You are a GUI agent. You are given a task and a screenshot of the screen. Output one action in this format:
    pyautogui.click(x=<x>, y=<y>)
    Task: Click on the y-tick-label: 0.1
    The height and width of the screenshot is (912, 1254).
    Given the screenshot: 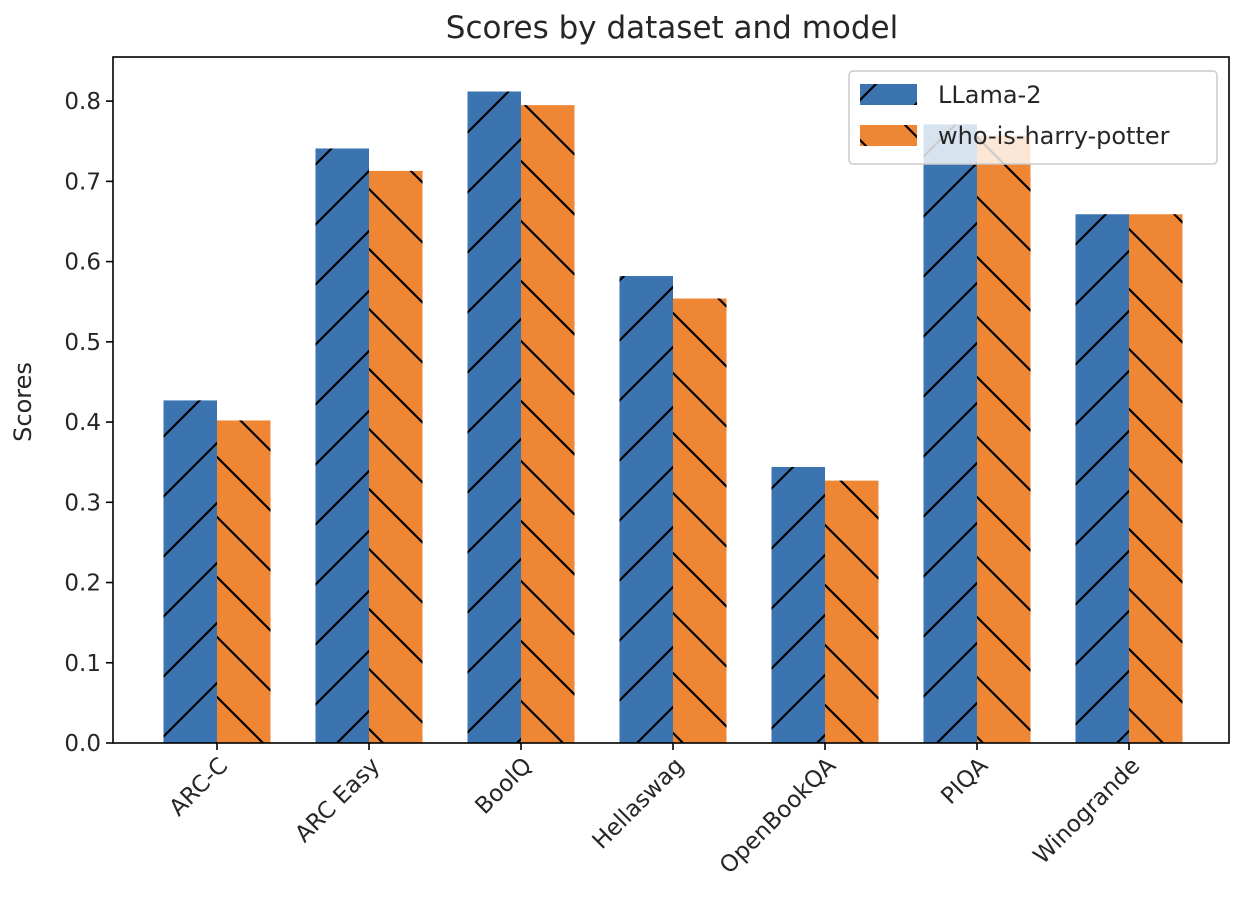 What is the action you would take?
    pyautogui.click(x=82, y=664)
    